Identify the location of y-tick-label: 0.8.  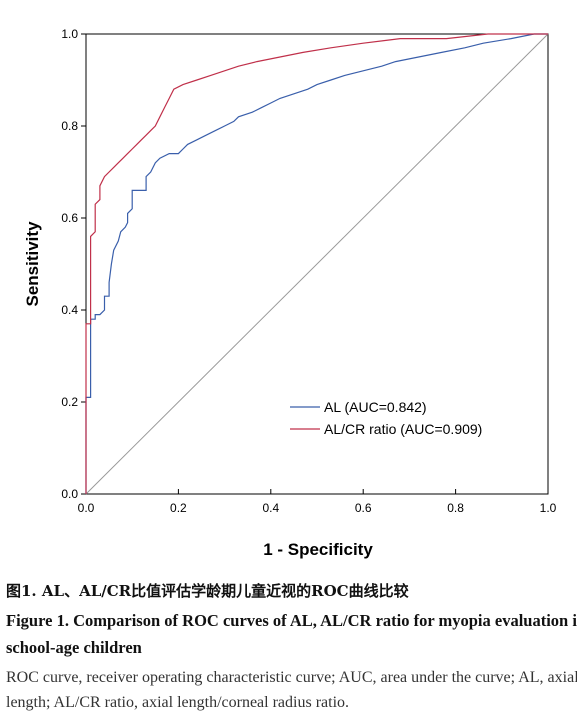
(69, 126).